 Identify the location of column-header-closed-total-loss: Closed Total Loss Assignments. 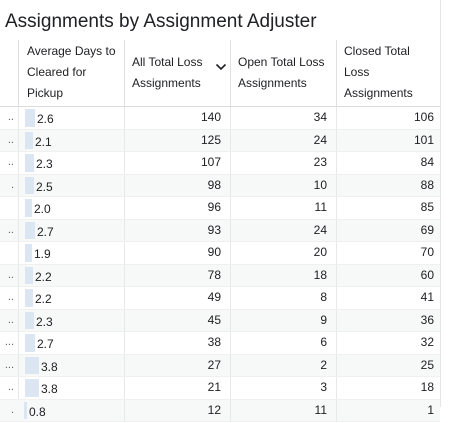
(388, 73).